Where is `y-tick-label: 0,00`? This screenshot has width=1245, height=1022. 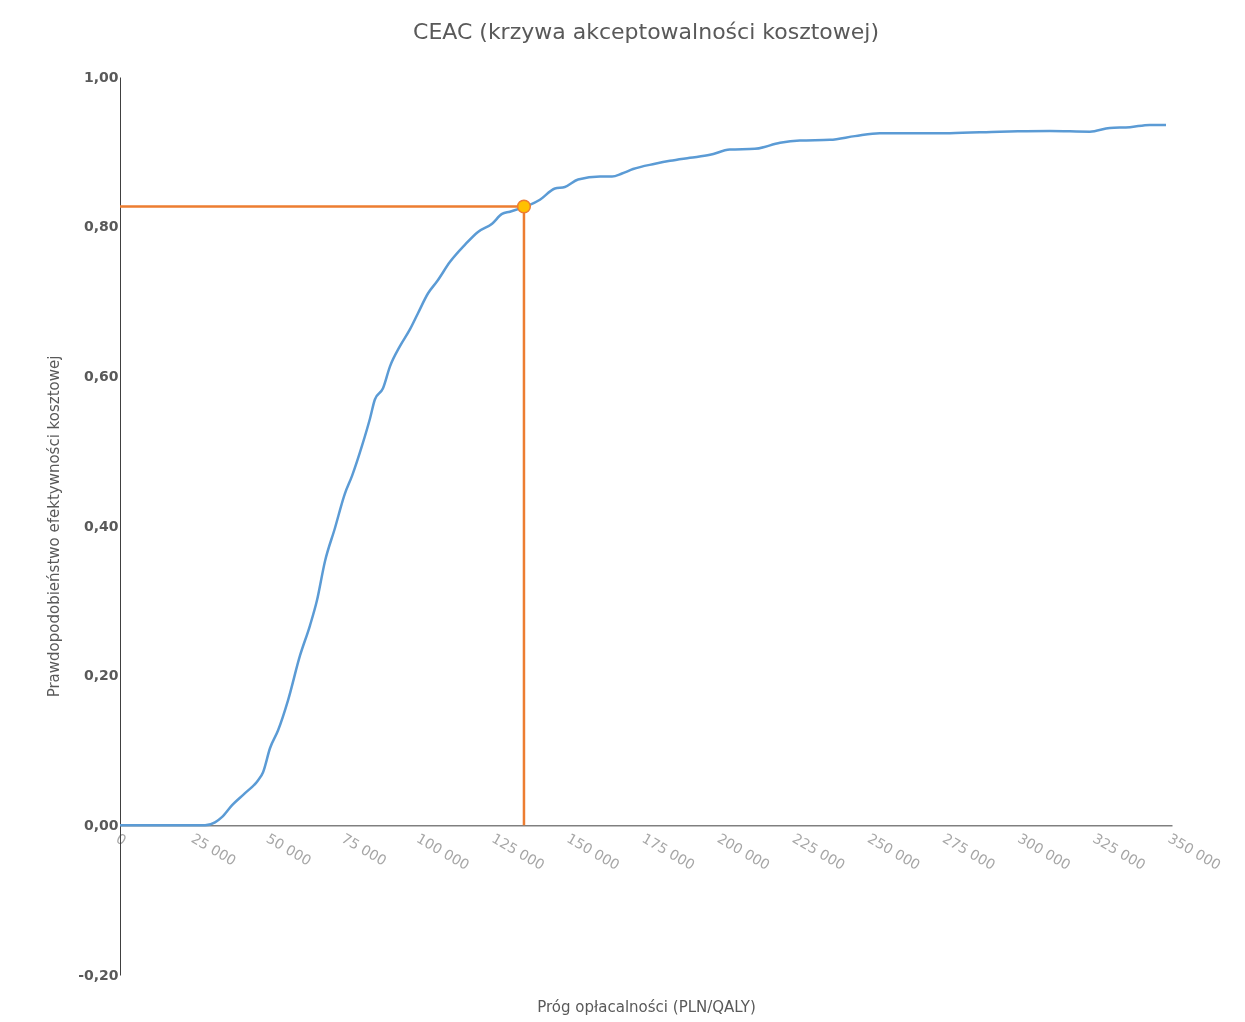
y-tick-label: 0,00 is located at coordinates (101, 824).